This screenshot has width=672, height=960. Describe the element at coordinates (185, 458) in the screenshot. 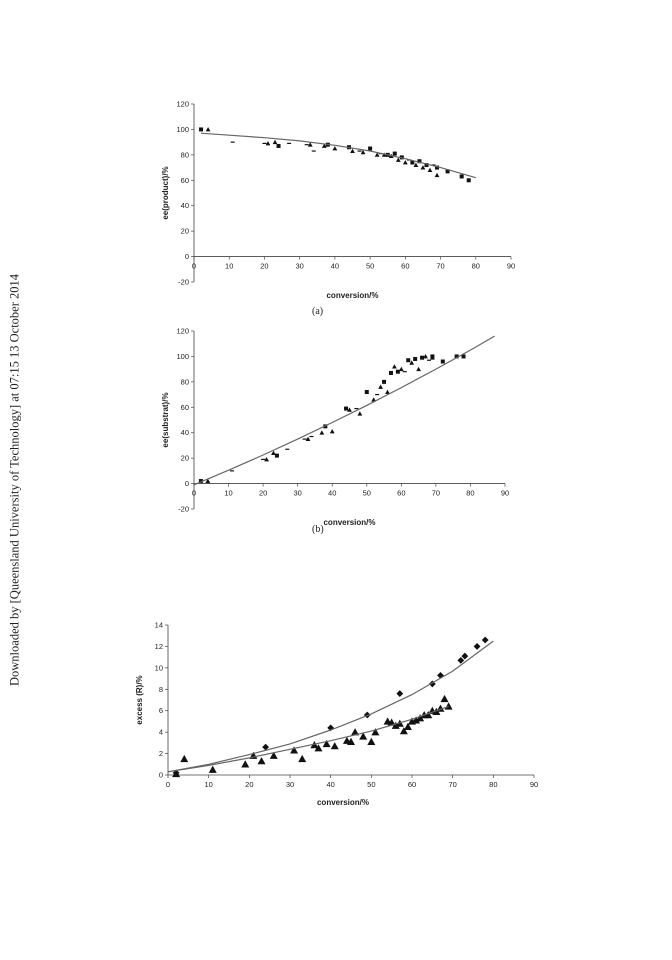

I see `y-tick-label: 20` at that location.